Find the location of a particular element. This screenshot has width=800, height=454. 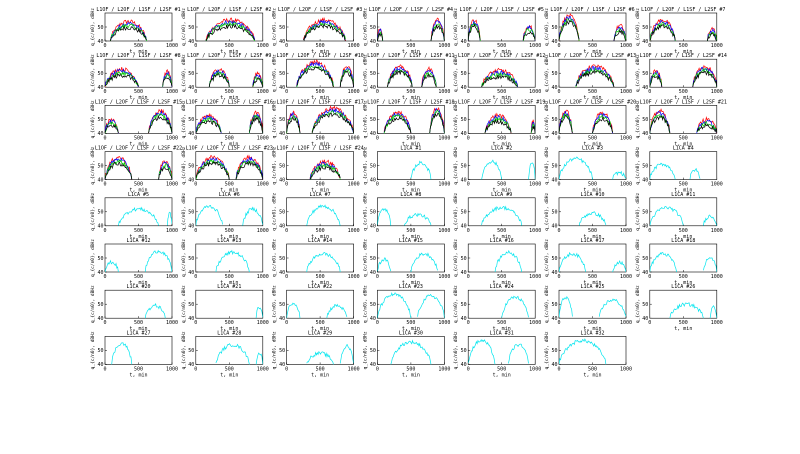

panel-title: L1CA #15 is located at coordinates (411, 241).